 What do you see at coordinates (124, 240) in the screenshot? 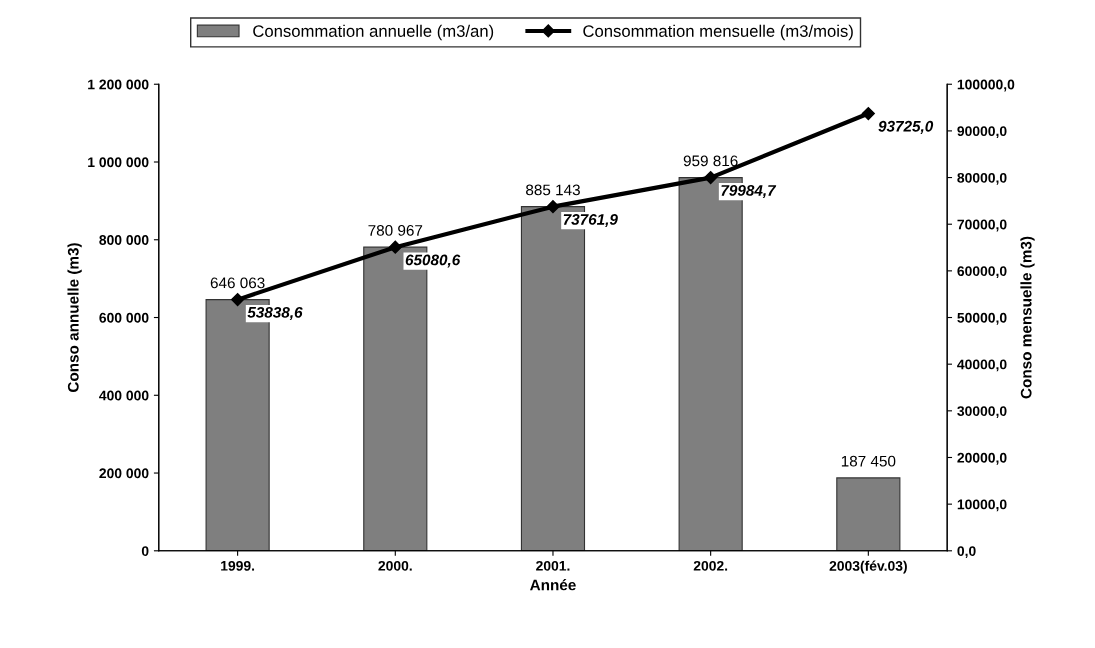
I see `y-tick-label: 800 000` at bounding box center [124, 240].